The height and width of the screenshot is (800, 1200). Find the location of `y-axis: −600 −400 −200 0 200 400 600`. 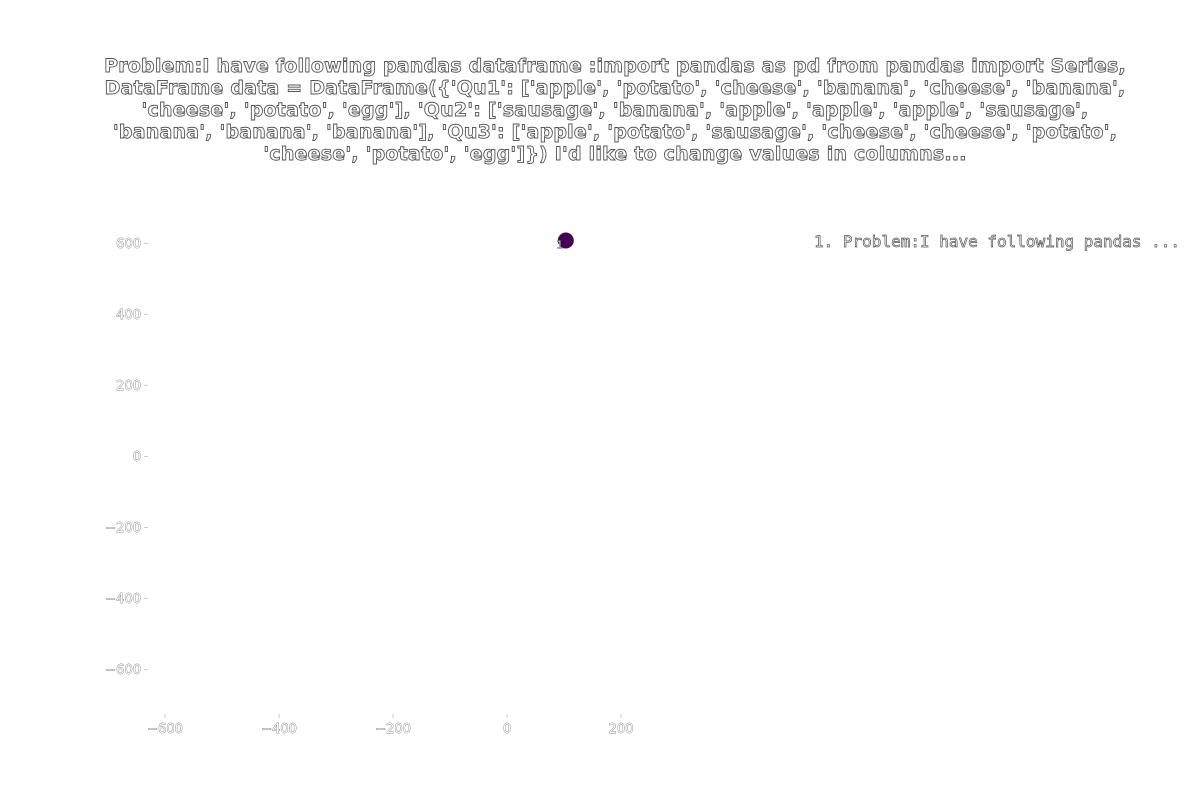

y-axis: −600 −400 −200 0 200 400 600 is located at coordinates (126, 457).